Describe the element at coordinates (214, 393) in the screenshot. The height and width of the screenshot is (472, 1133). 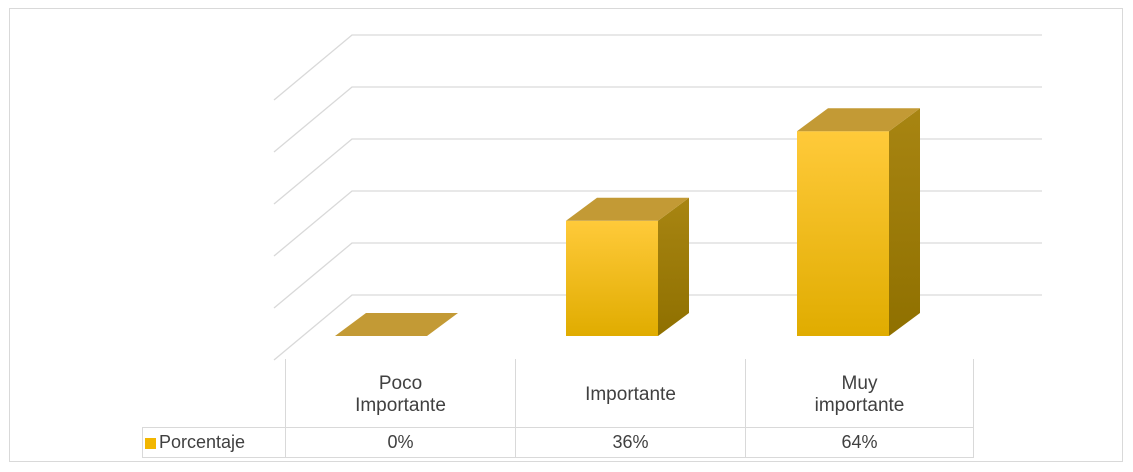
I see `data-table-corner` at that location.